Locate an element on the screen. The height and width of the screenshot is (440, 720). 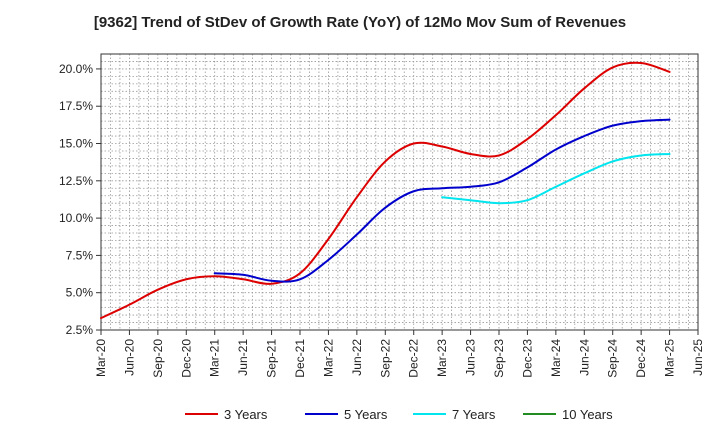
y-tick-label: 15.0% is located at coordinates (76, 144).